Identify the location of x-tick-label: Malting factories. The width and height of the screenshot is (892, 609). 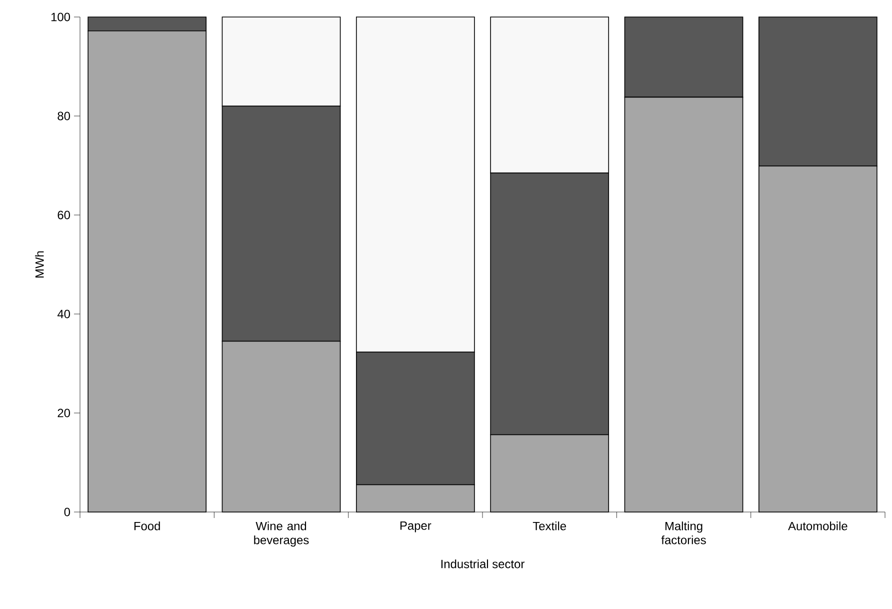
(683, 533).